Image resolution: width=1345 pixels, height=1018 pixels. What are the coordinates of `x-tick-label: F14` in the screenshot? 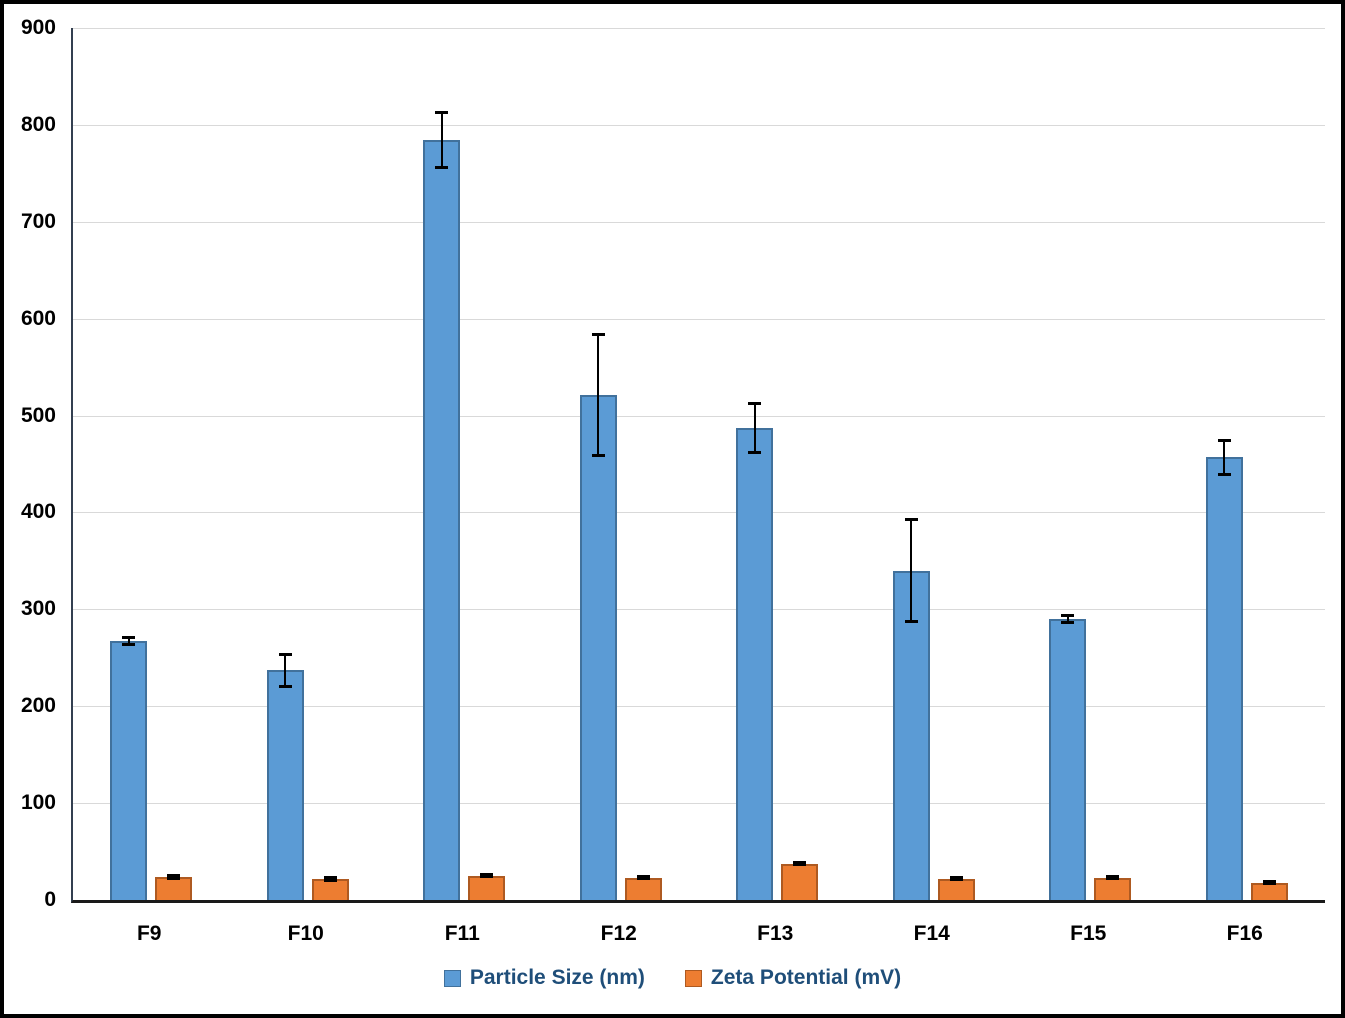 It's located at (931, 933).